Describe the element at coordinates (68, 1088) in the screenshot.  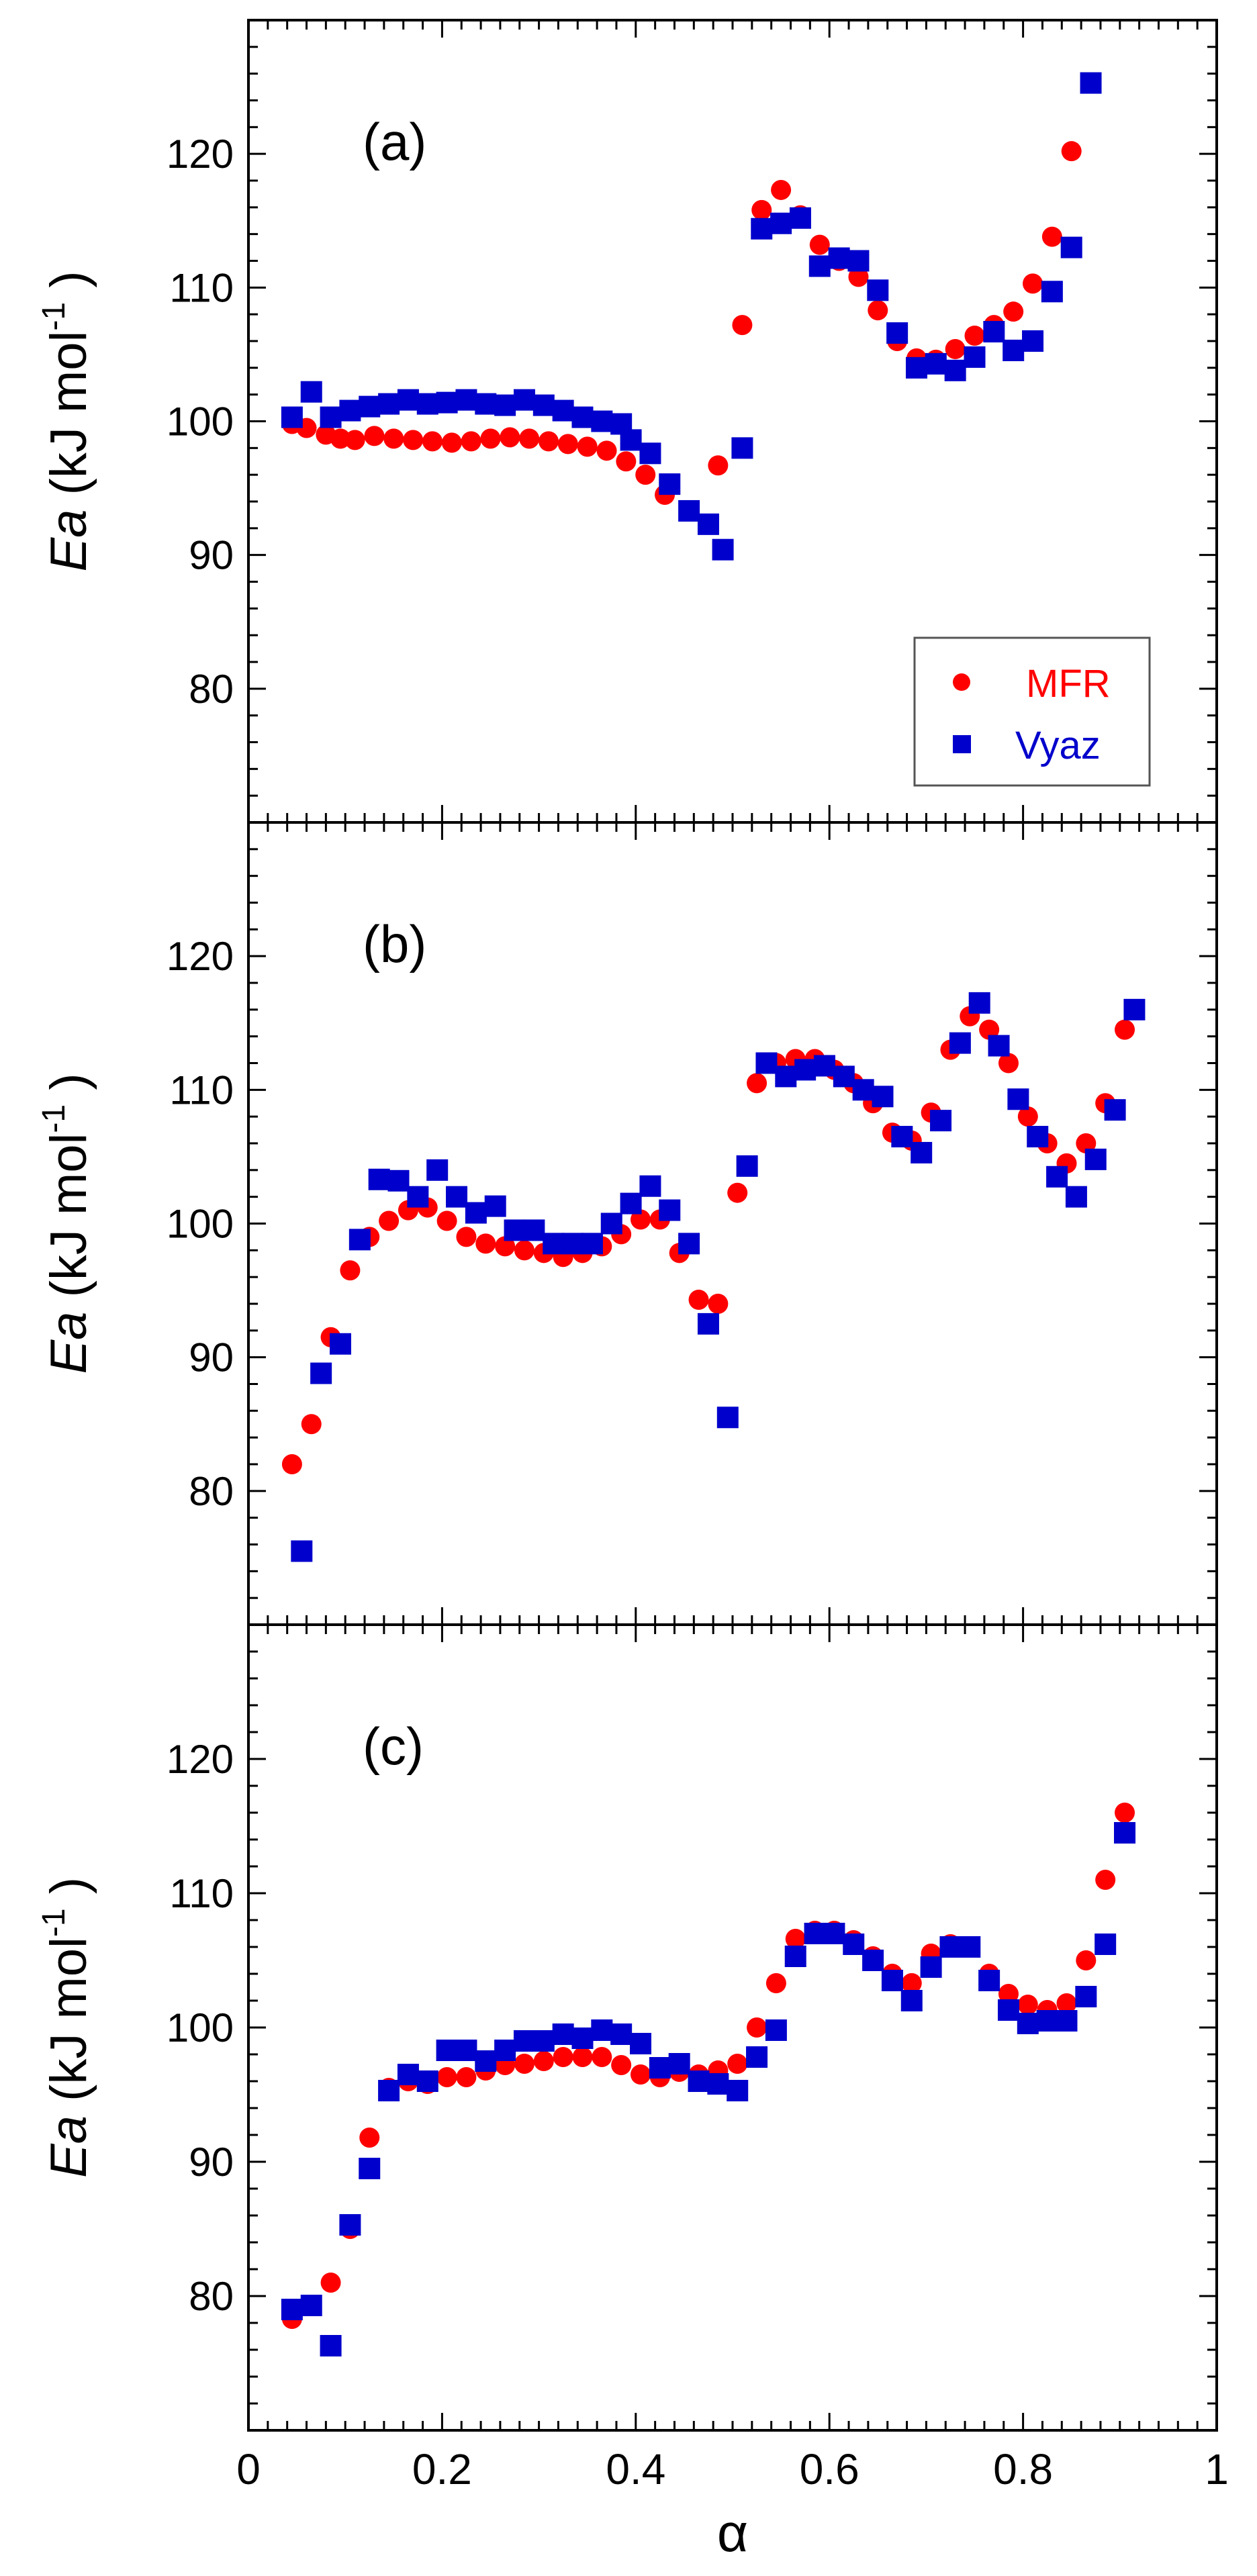
I see `y-axis-title-close: )` at that location.